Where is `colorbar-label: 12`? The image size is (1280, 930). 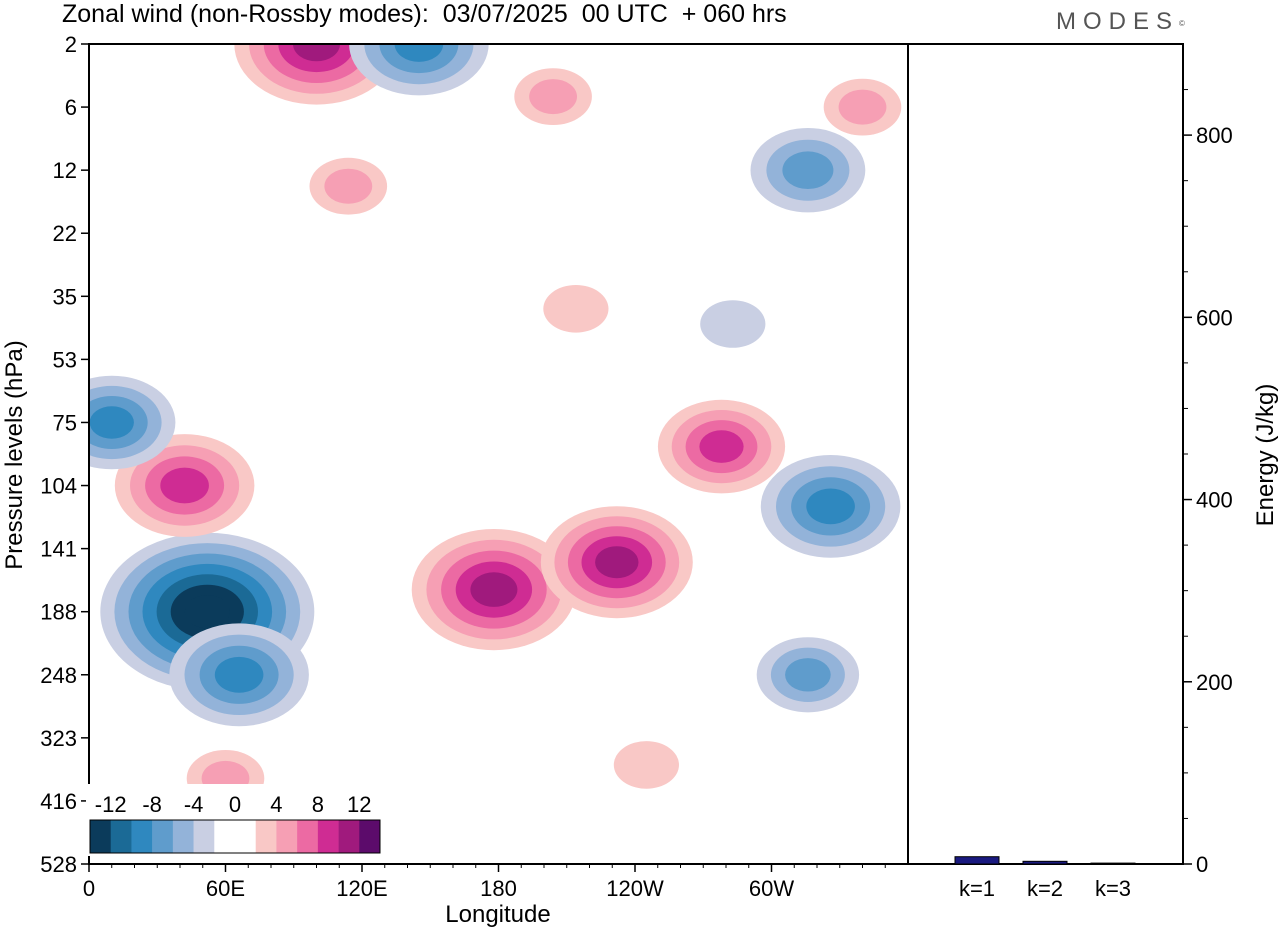 colorbar-label: 12 is located at coordinates (359, 804).